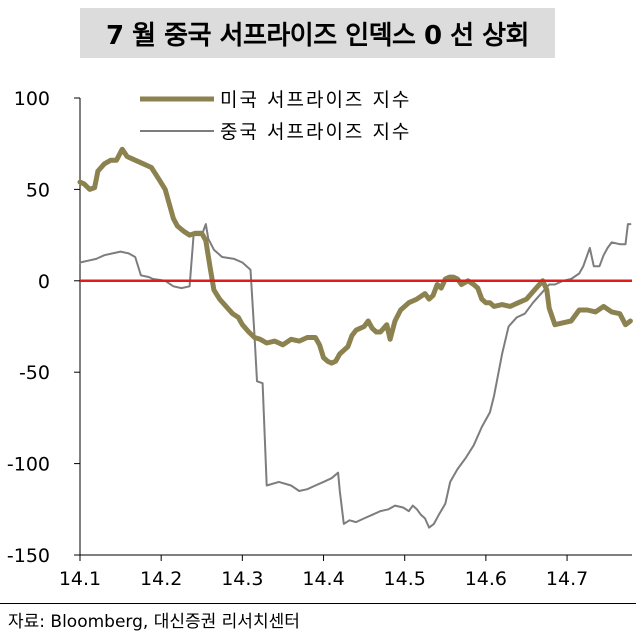  I want to click on x-tick-label: 14.6, so click(486, 579).